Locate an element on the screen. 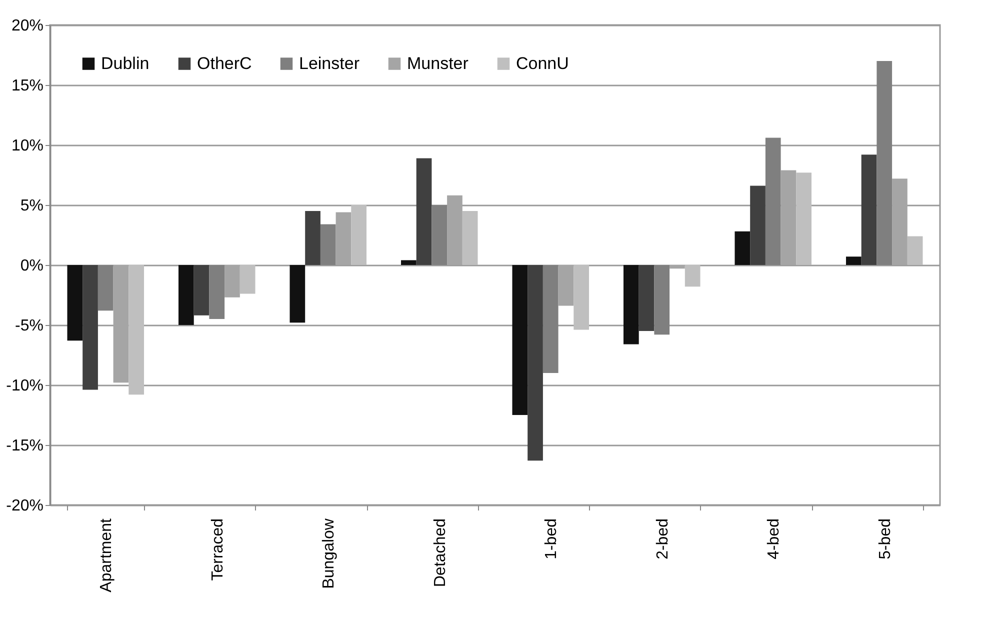 This screenshot has height=634, width=984. y-tick-label: 20% is located at coordinates (27, 26).